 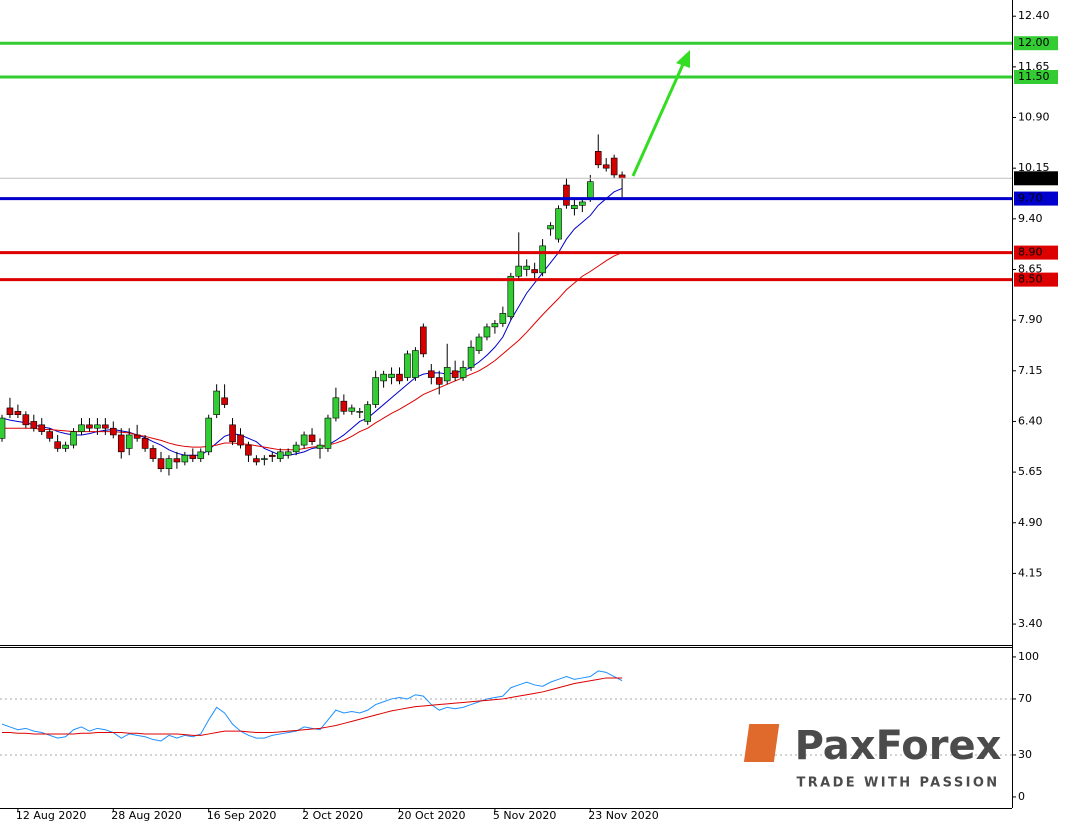 I want to click on y-tick-label: 7.90, so click(x=1030, y=319).